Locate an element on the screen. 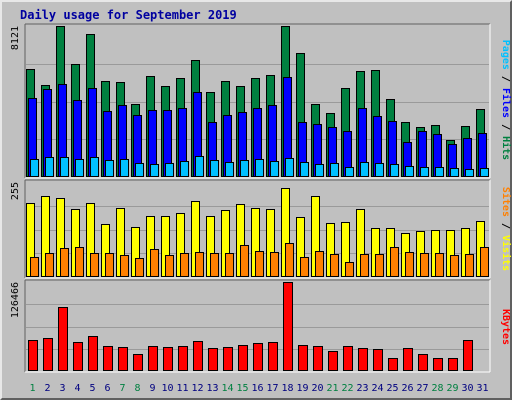 This screenshot has height=400, width=512. panel-kbytes-max-label: 126466 is located at coordinates (15, 300).